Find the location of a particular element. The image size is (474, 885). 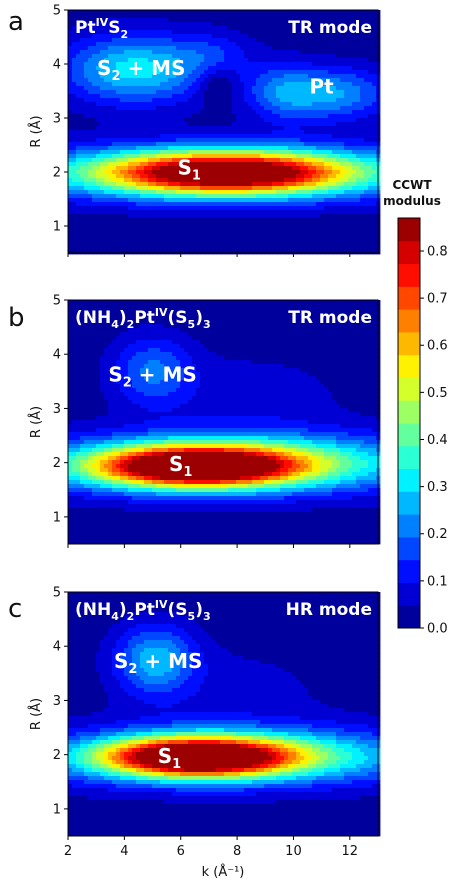

compound-label: PtIVS2 is located at coordinates (101, 28).